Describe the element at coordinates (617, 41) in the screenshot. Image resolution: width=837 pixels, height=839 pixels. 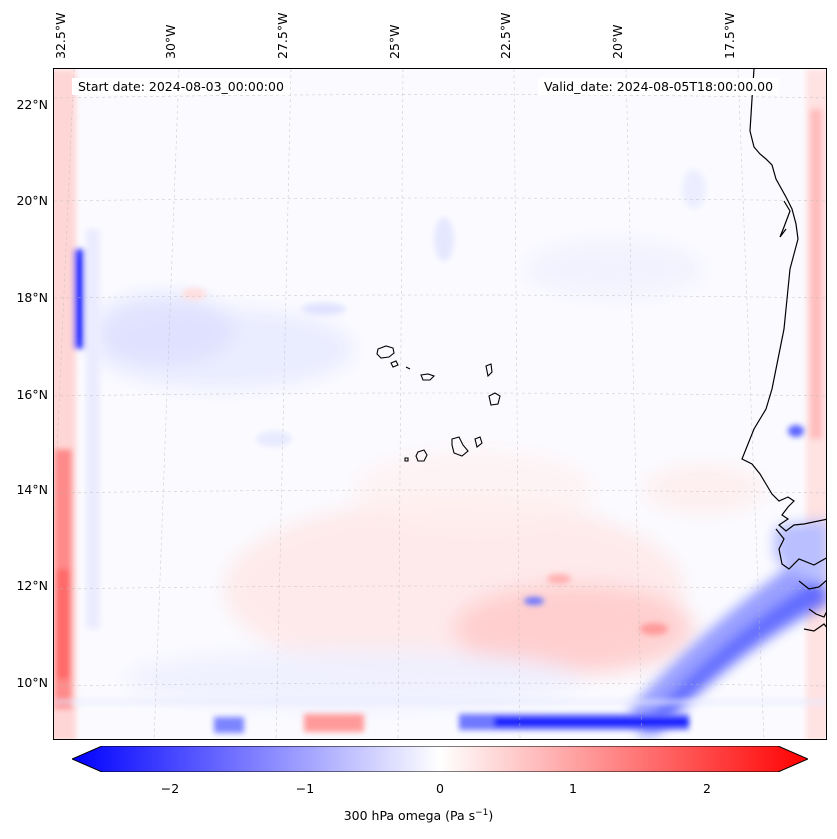
I see `lon-tick-label: 20°W` at that location.